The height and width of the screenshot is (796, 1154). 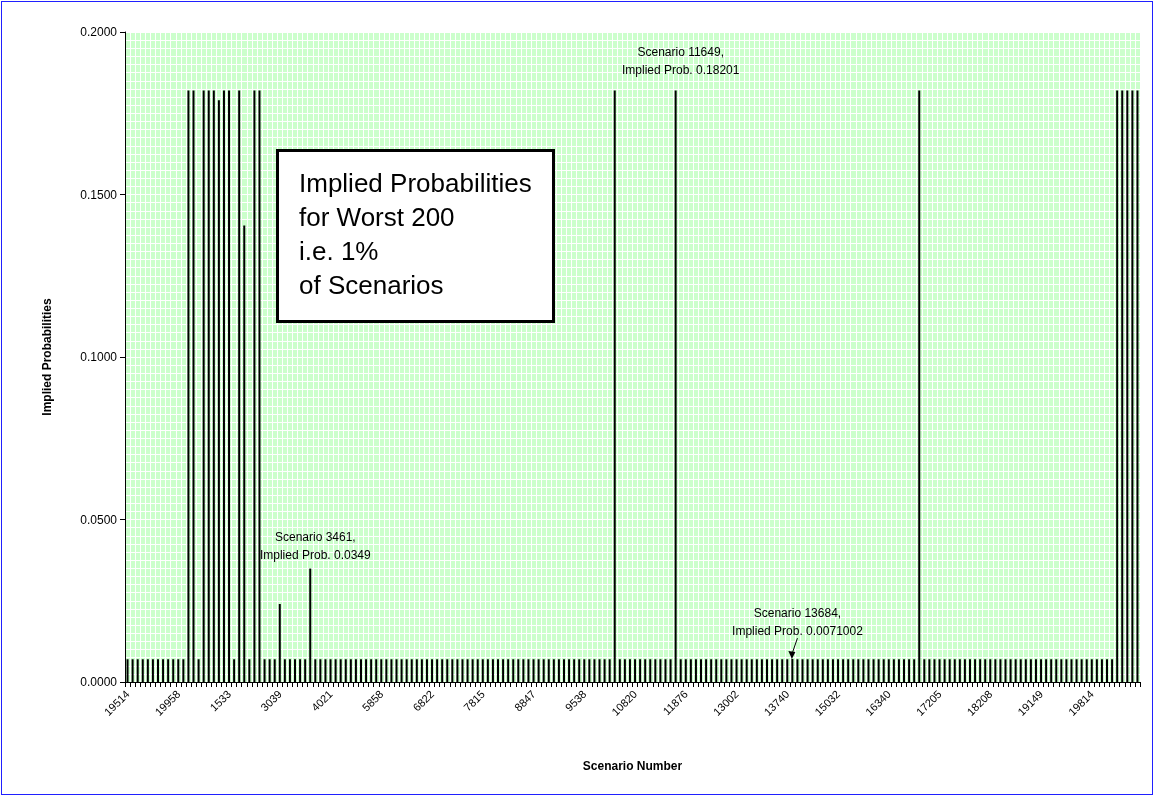 What do you see at coordinates (99, 32) in the screenshot?
I see `y-tick-label: 0.2000` at bounding box center [99, 32].